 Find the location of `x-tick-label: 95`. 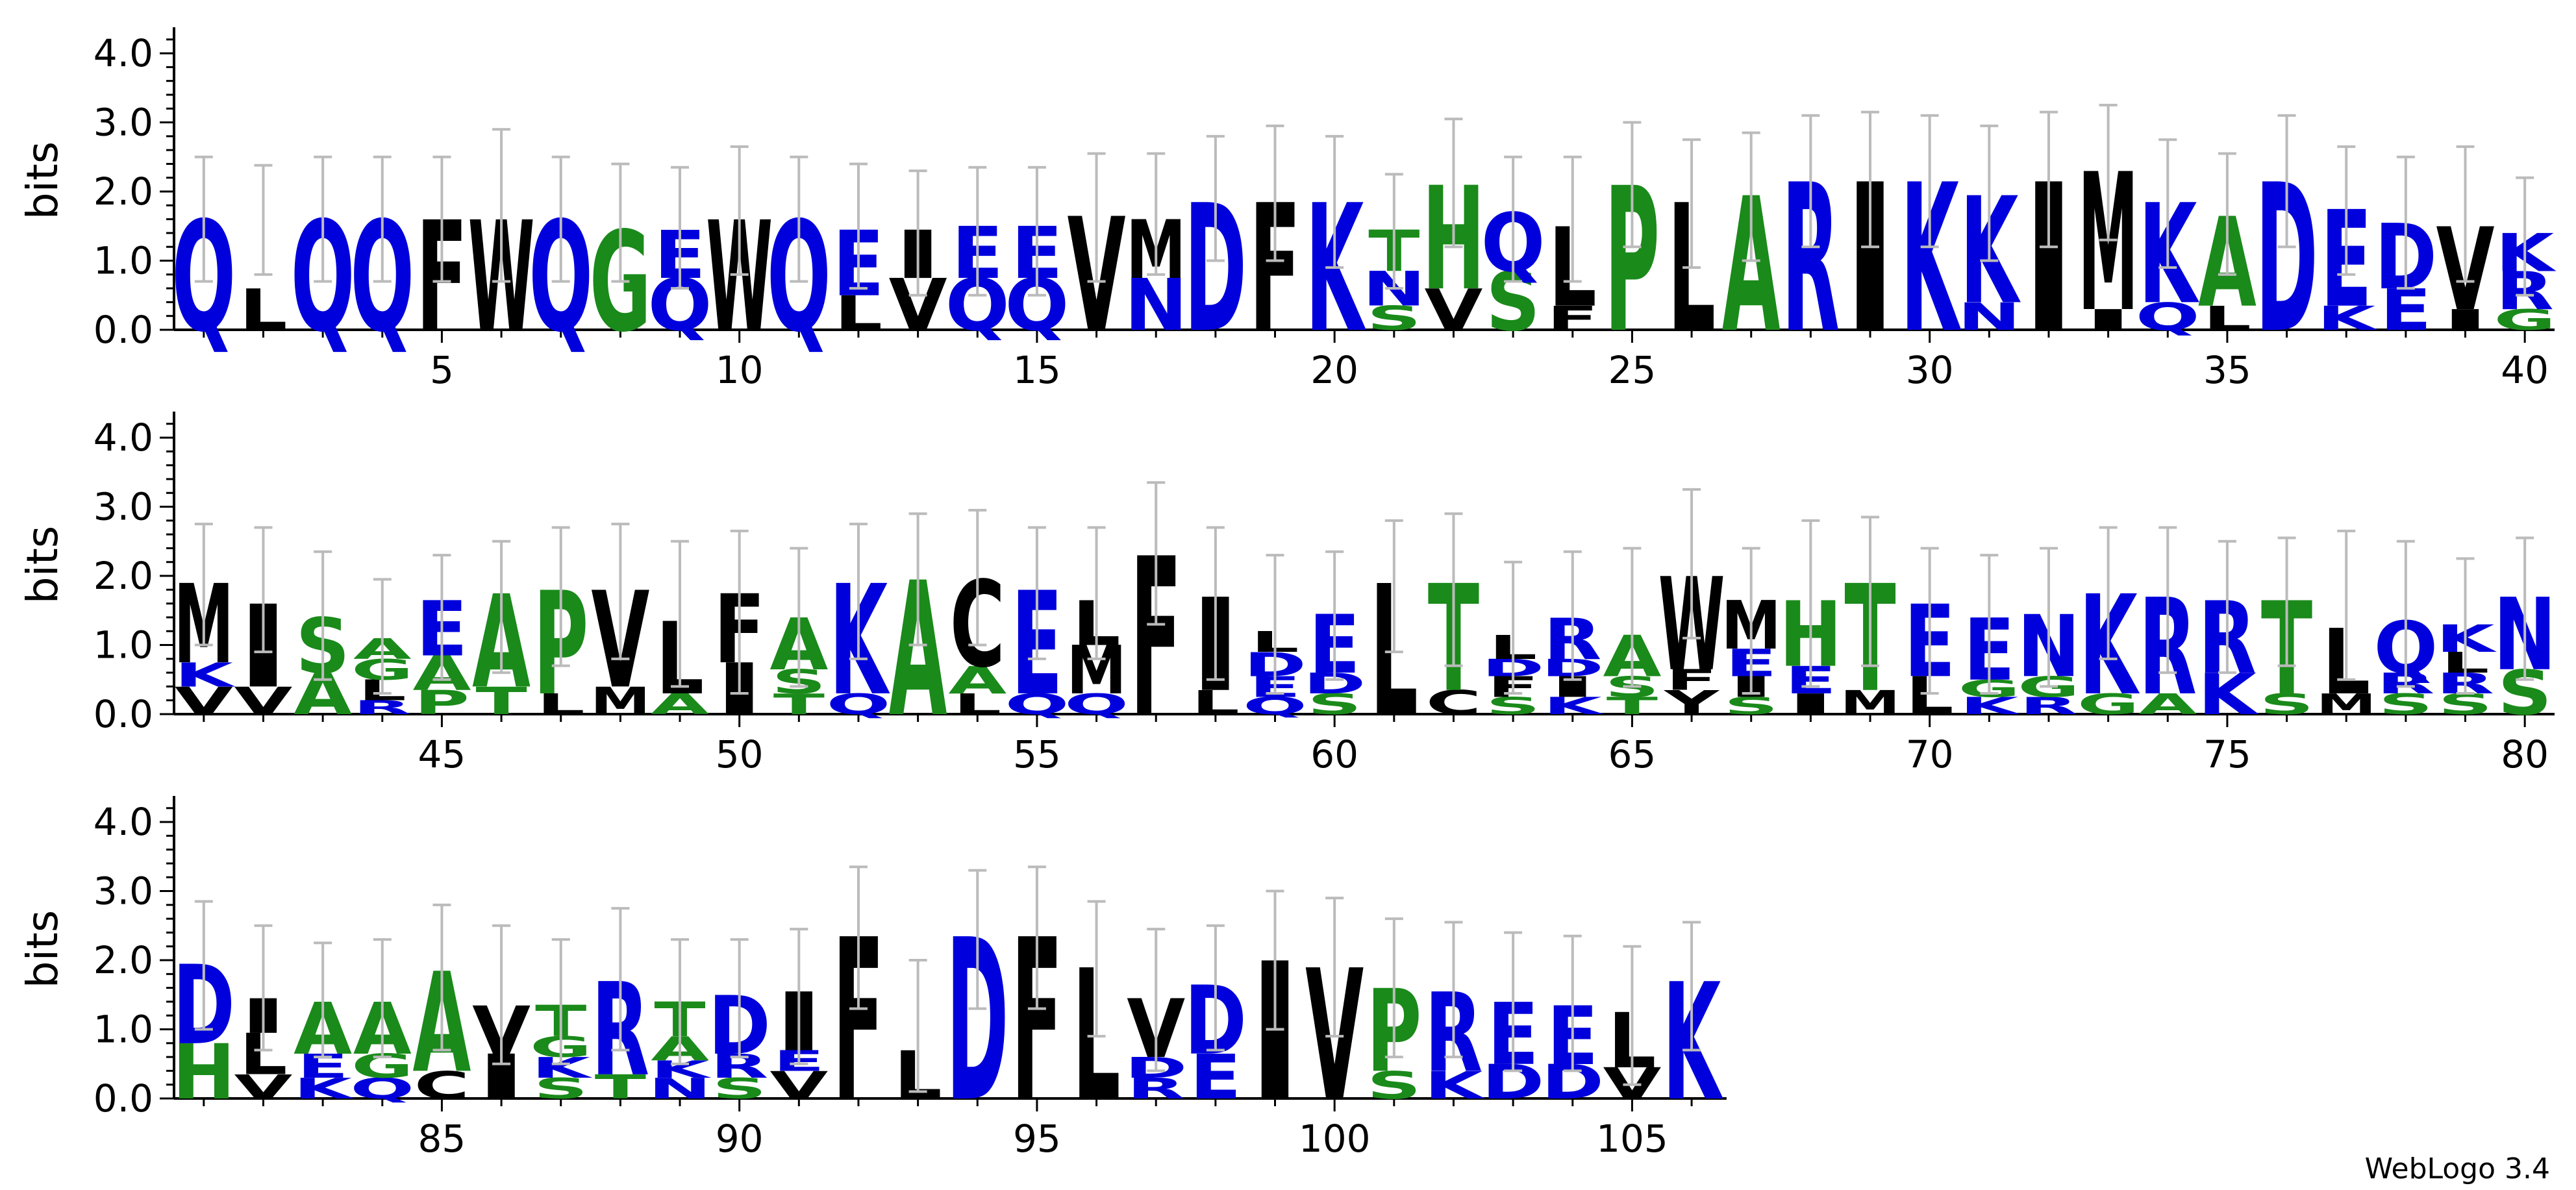

x-tick-label: 95 is located at coordinates (1037, 1139).